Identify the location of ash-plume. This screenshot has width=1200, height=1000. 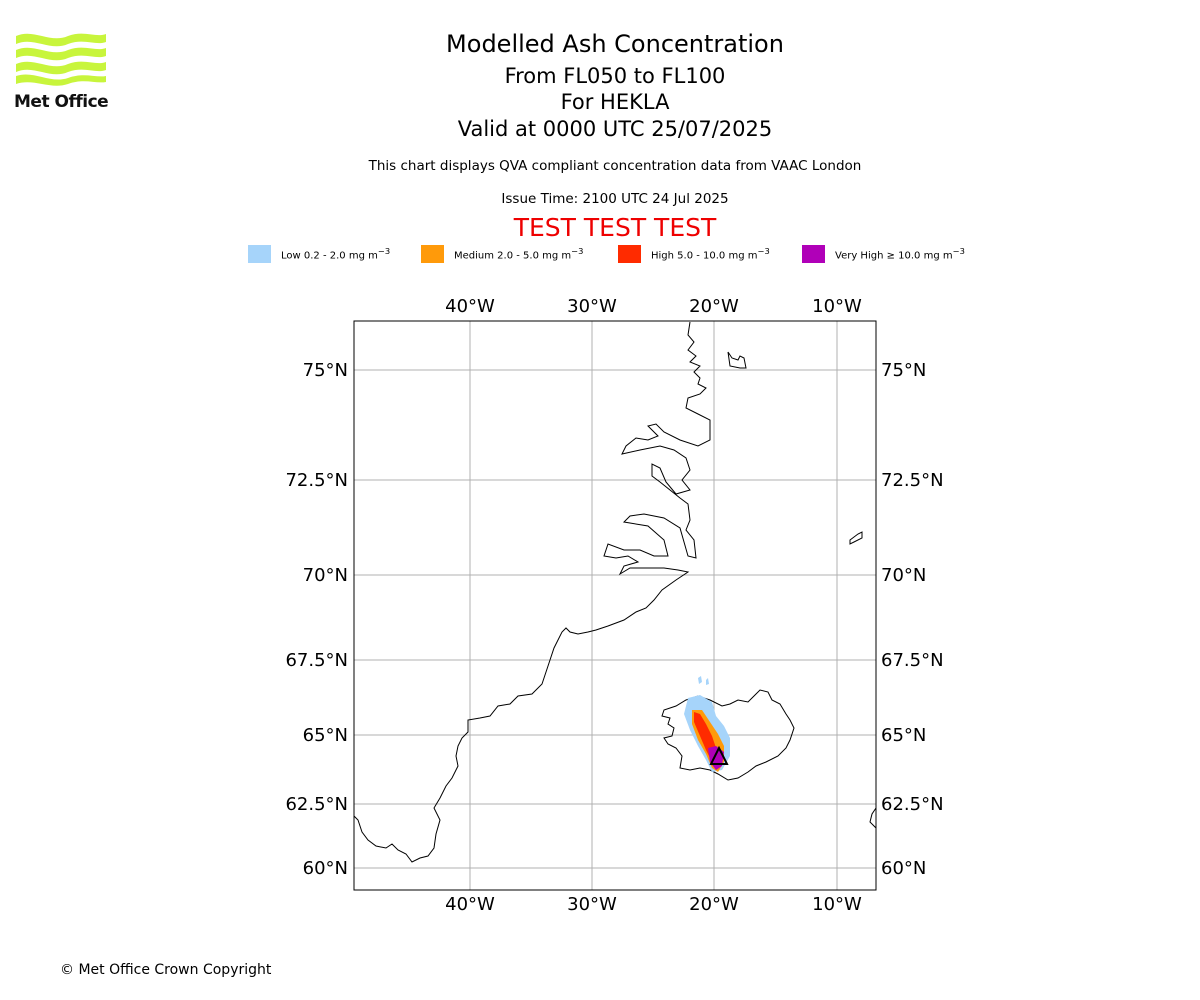
(707, 724).